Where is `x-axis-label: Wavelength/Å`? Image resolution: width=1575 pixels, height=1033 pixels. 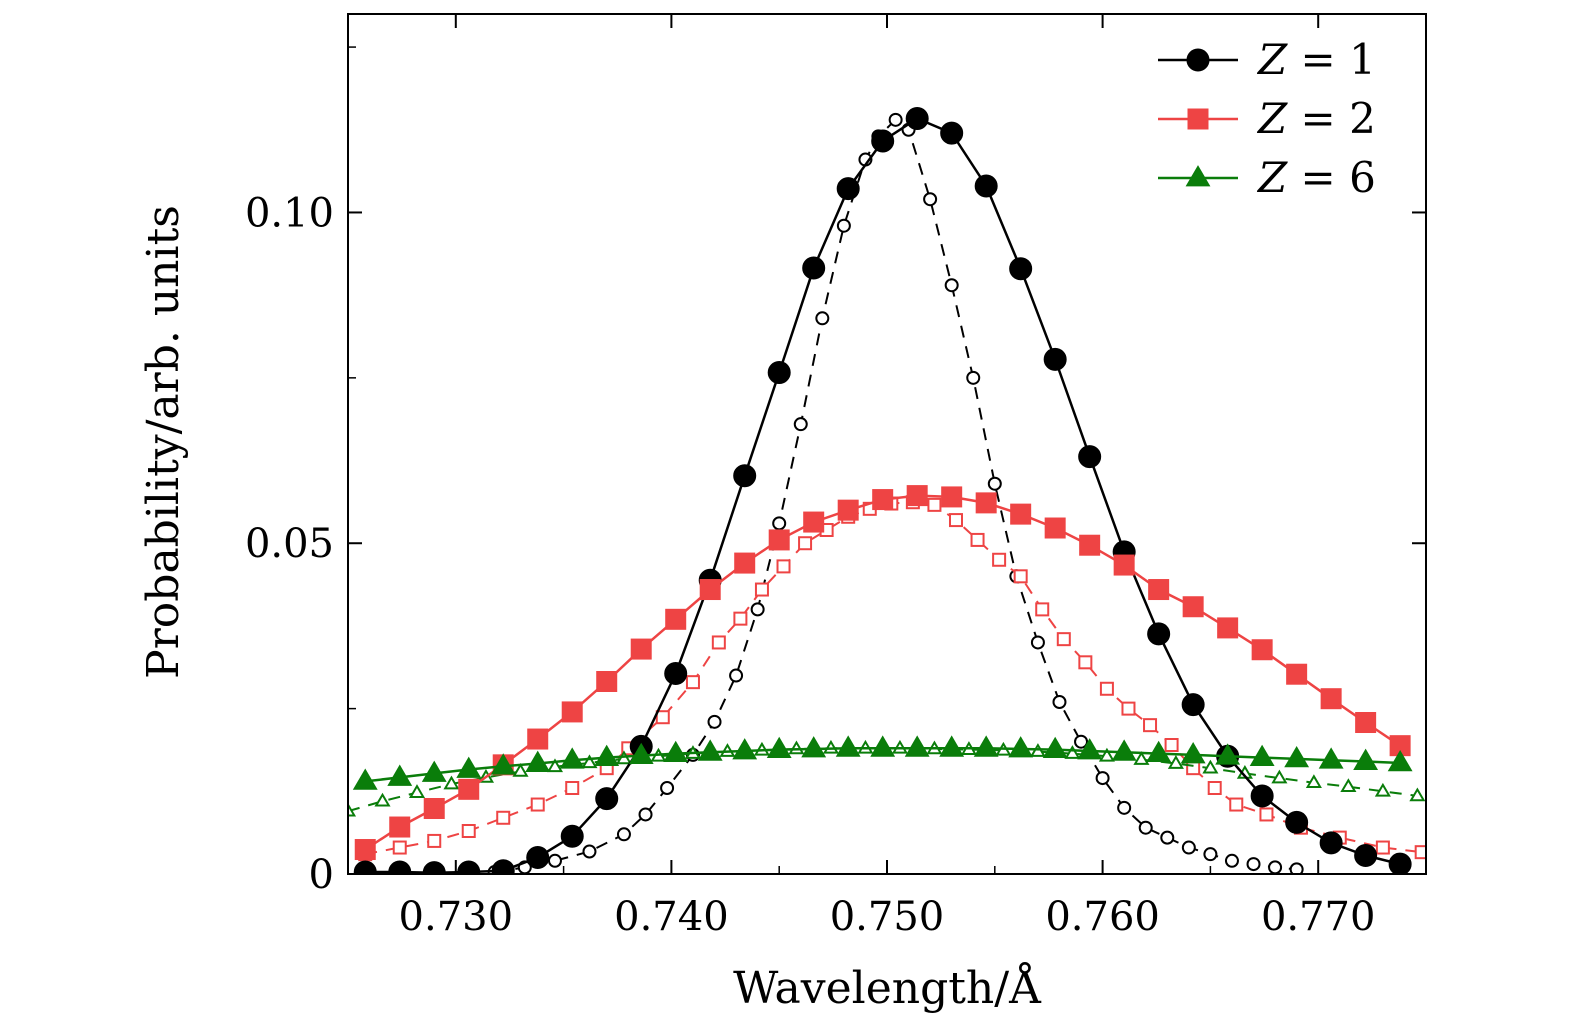 x-axis-label: Wavelength/Å is located at coordinates (887, 987).